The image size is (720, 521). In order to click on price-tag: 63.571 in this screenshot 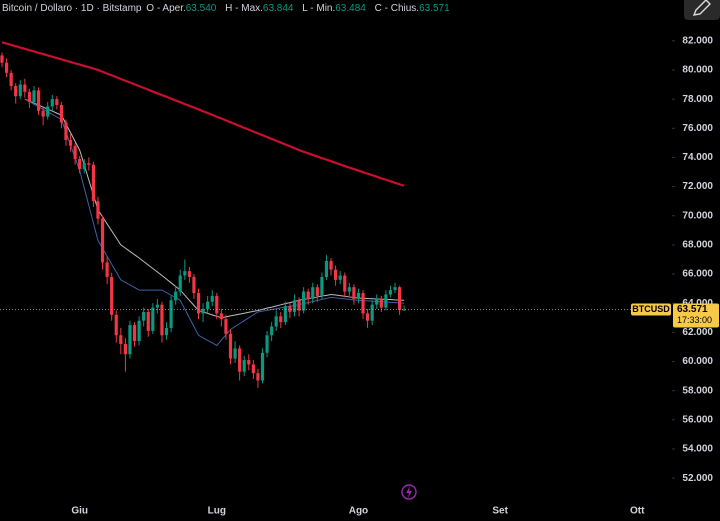, I will do `click(692, 309)`.